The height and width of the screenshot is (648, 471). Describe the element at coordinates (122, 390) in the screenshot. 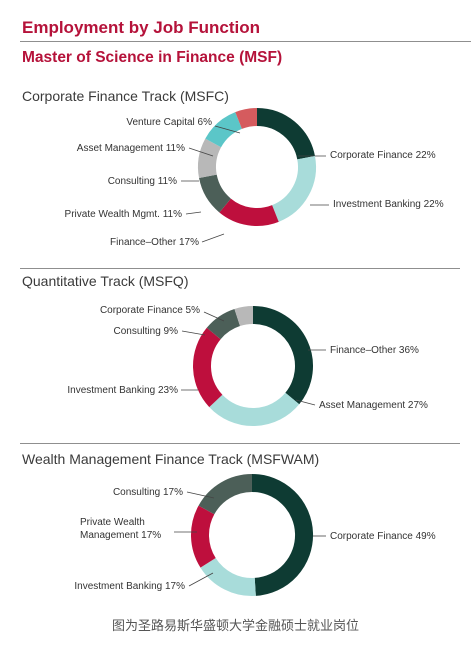

I see `slice-label: Investment Banking 23%` at that location.